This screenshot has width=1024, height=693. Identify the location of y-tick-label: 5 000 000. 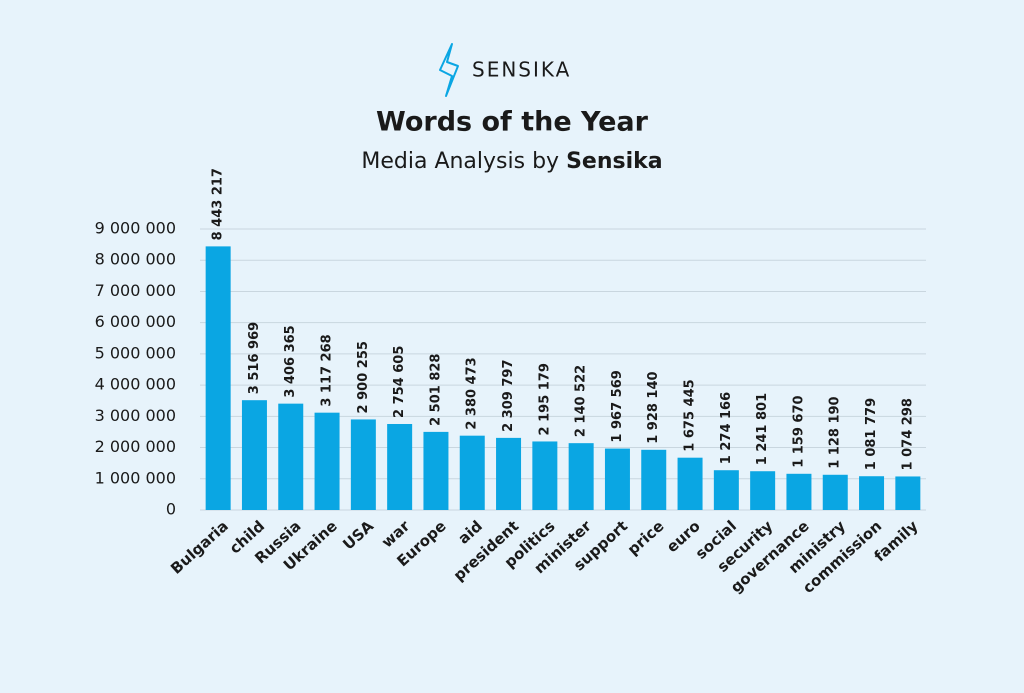
(135, 352).